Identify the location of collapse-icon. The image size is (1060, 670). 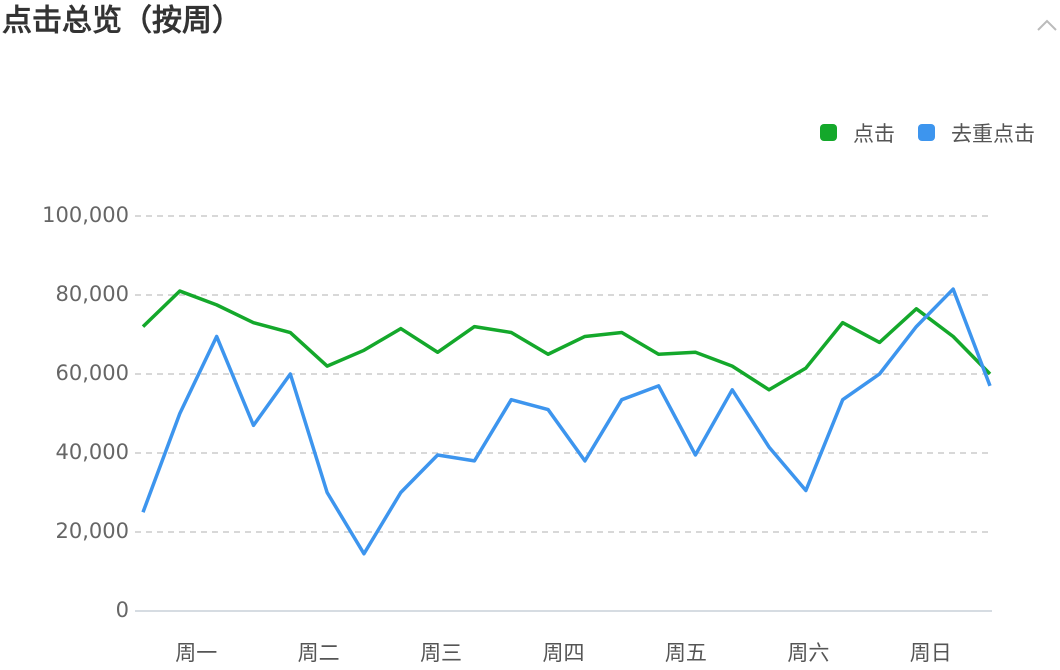
(1047, 25).